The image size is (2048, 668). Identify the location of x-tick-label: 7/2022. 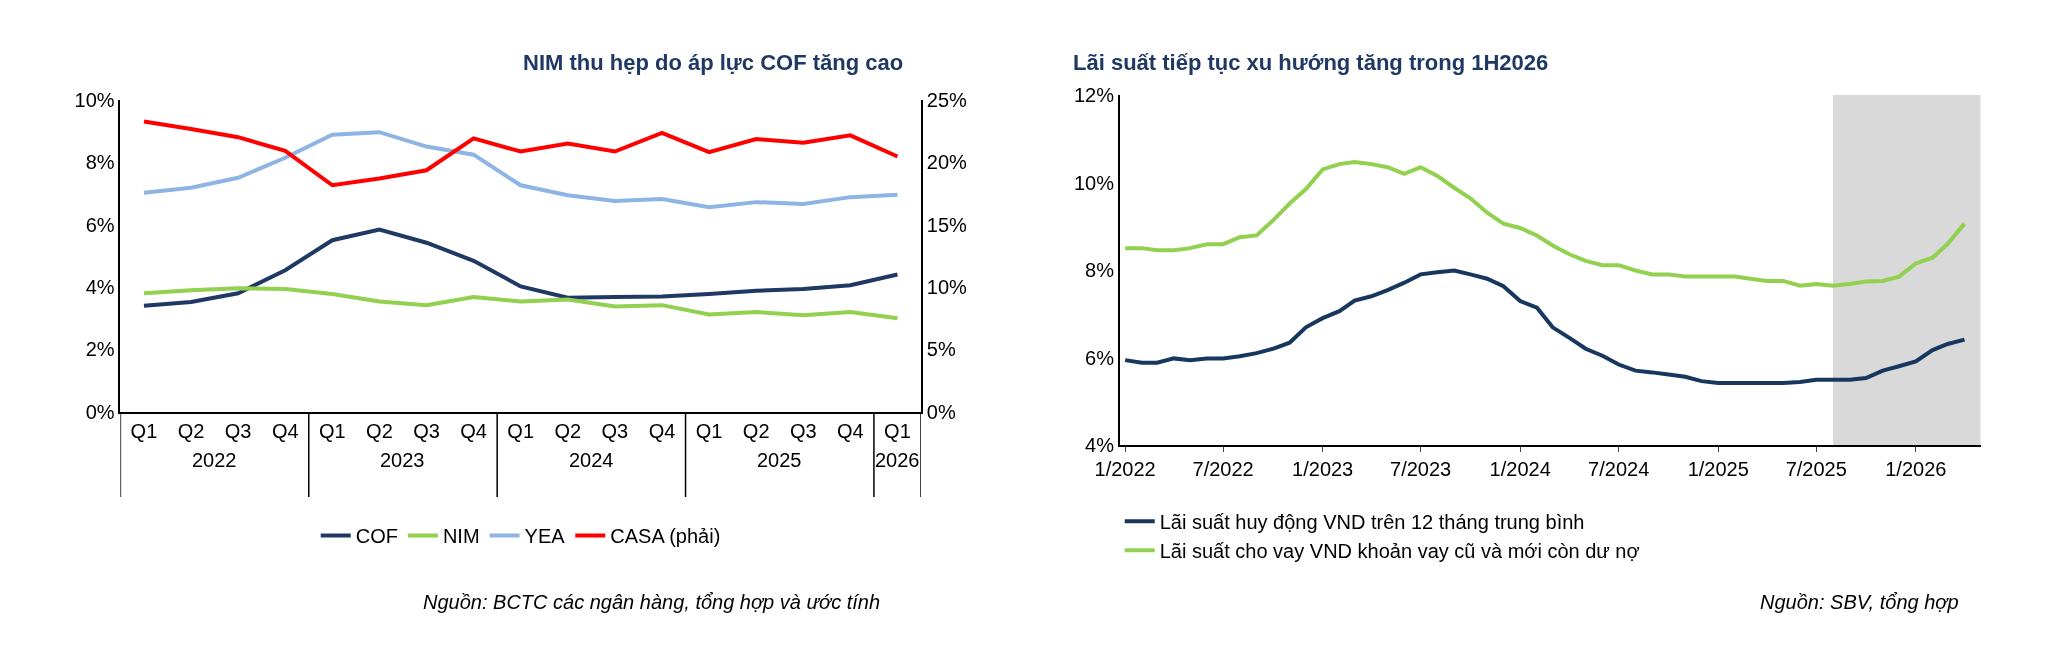
(1223, 468).